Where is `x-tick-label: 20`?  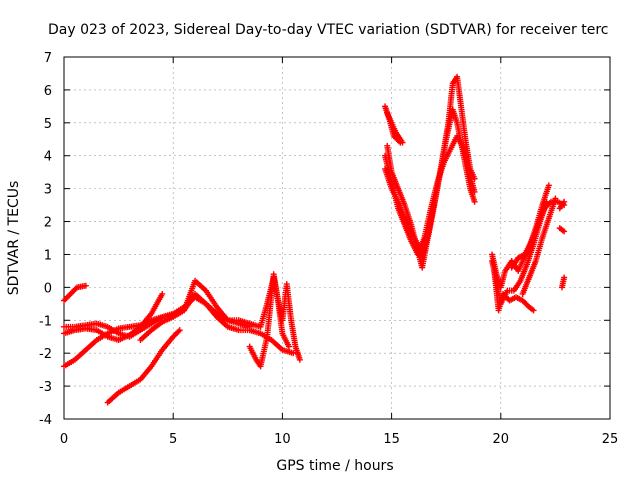
x-tick-label: 20 is located at coordinates (501, 439).